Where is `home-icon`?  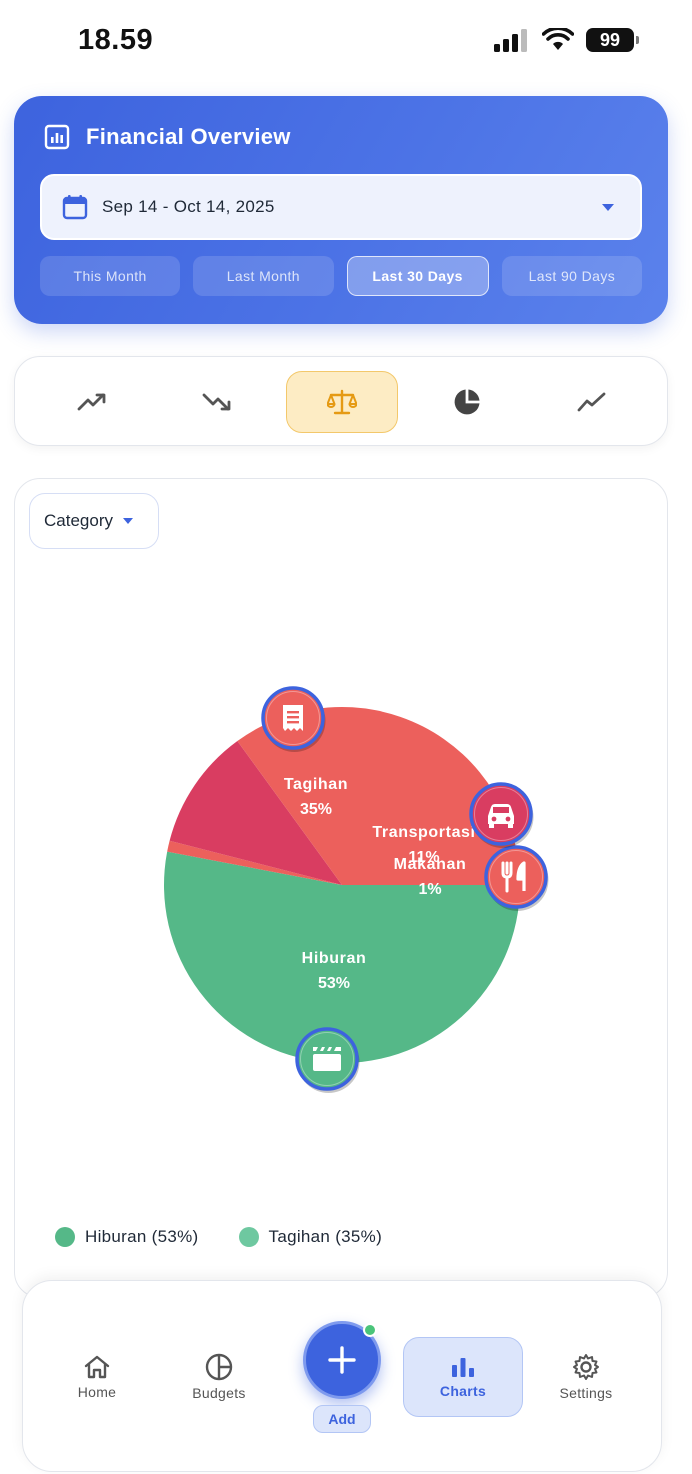 home-icon is located at coordinates (97, 1367).